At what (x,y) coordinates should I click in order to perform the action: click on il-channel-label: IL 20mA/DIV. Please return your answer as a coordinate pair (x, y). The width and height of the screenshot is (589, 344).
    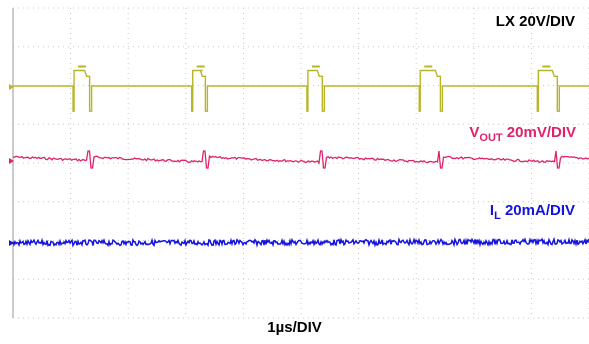
    Looking at the image, I should click on (532, 212).